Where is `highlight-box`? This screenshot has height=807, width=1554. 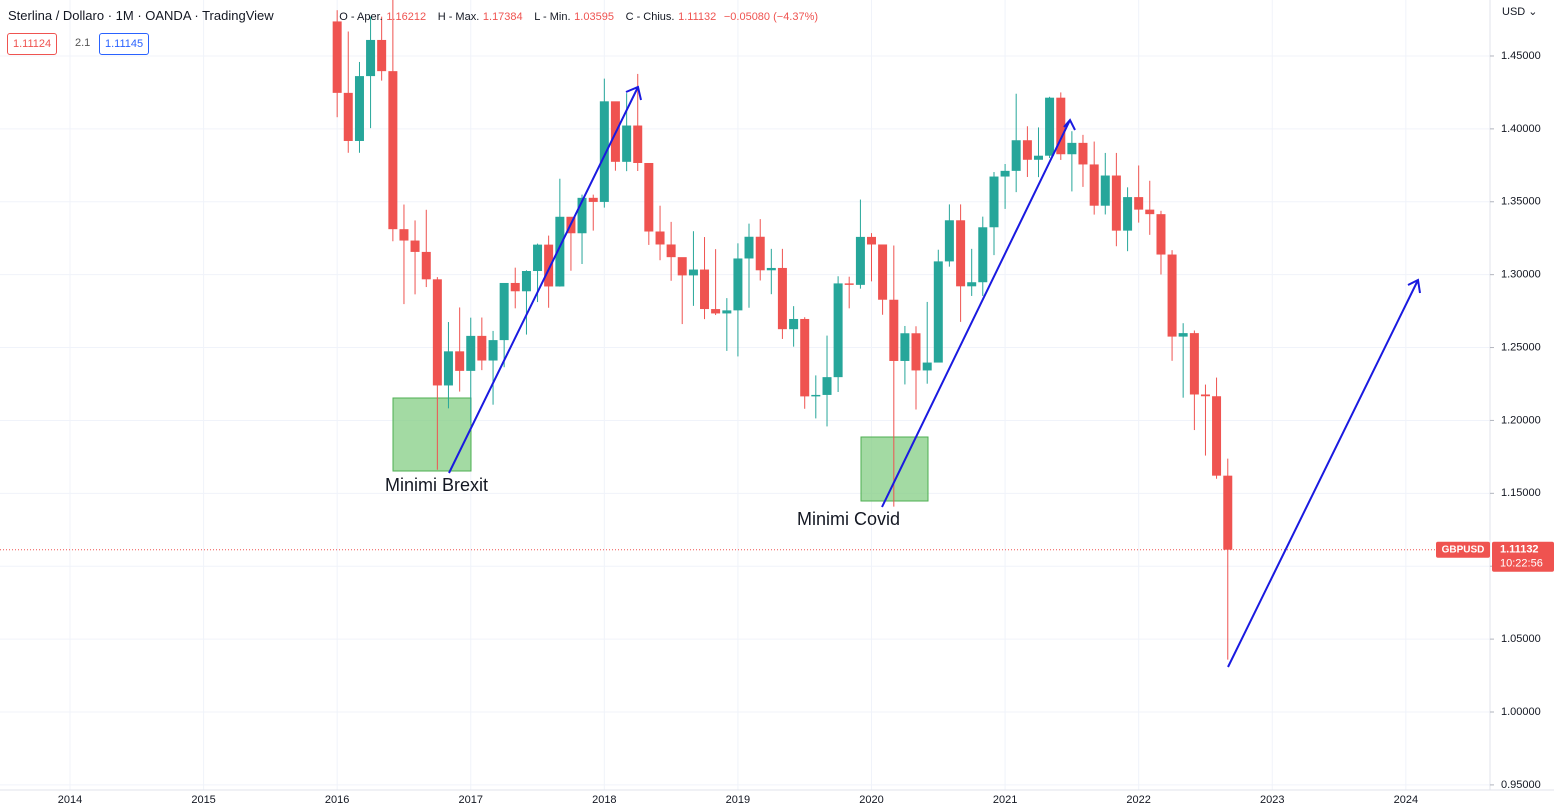 highlight-box is located at coordinates (894, 469).